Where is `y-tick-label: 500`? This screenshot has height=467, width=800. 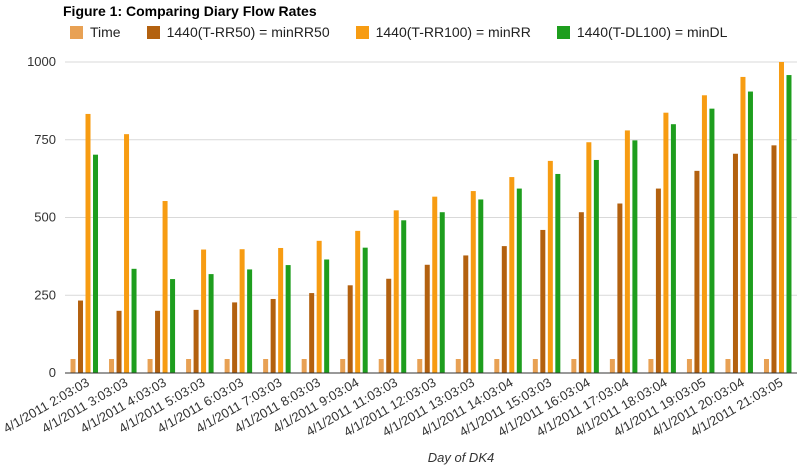
y-tick-label: 500 is located at coordinates (45, 217).